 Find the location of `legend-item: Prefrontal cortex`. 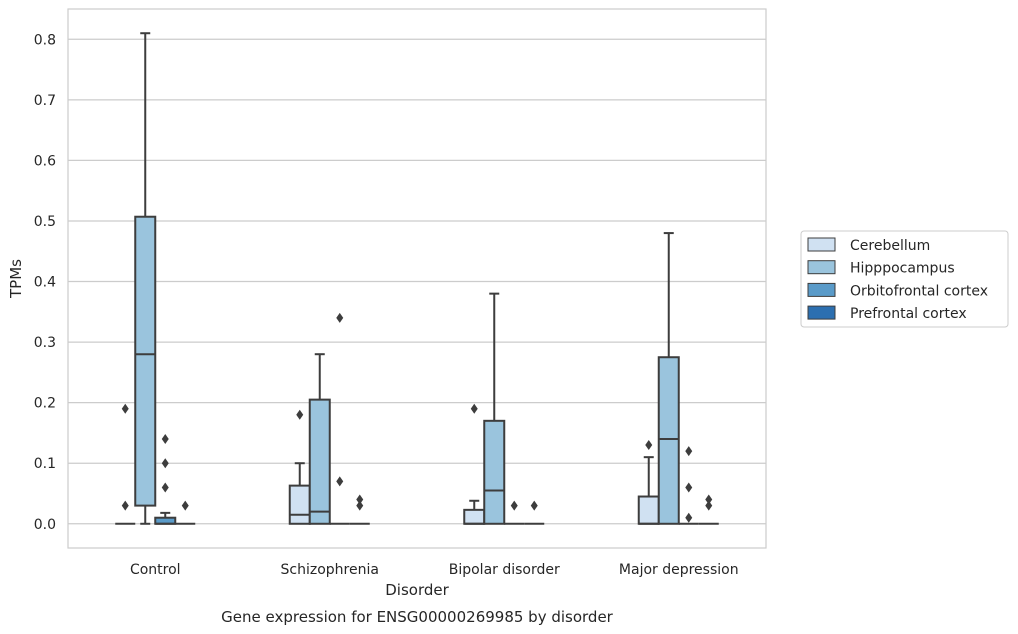

legend-item: Prefrontal cortex is located at coordinates (887, 313).